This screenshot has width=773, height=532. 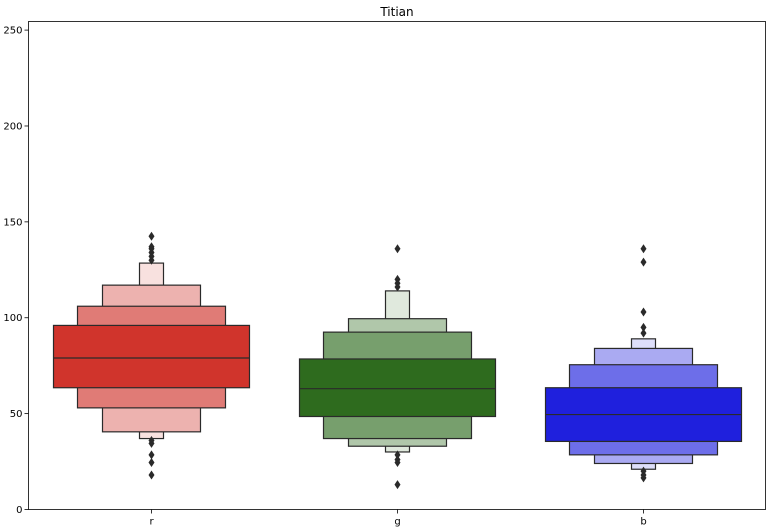 What do you see at coordinates (12, 31) in the screenshot?
I see `y-tick-label-5: 250` at bounding box center [12, 31].